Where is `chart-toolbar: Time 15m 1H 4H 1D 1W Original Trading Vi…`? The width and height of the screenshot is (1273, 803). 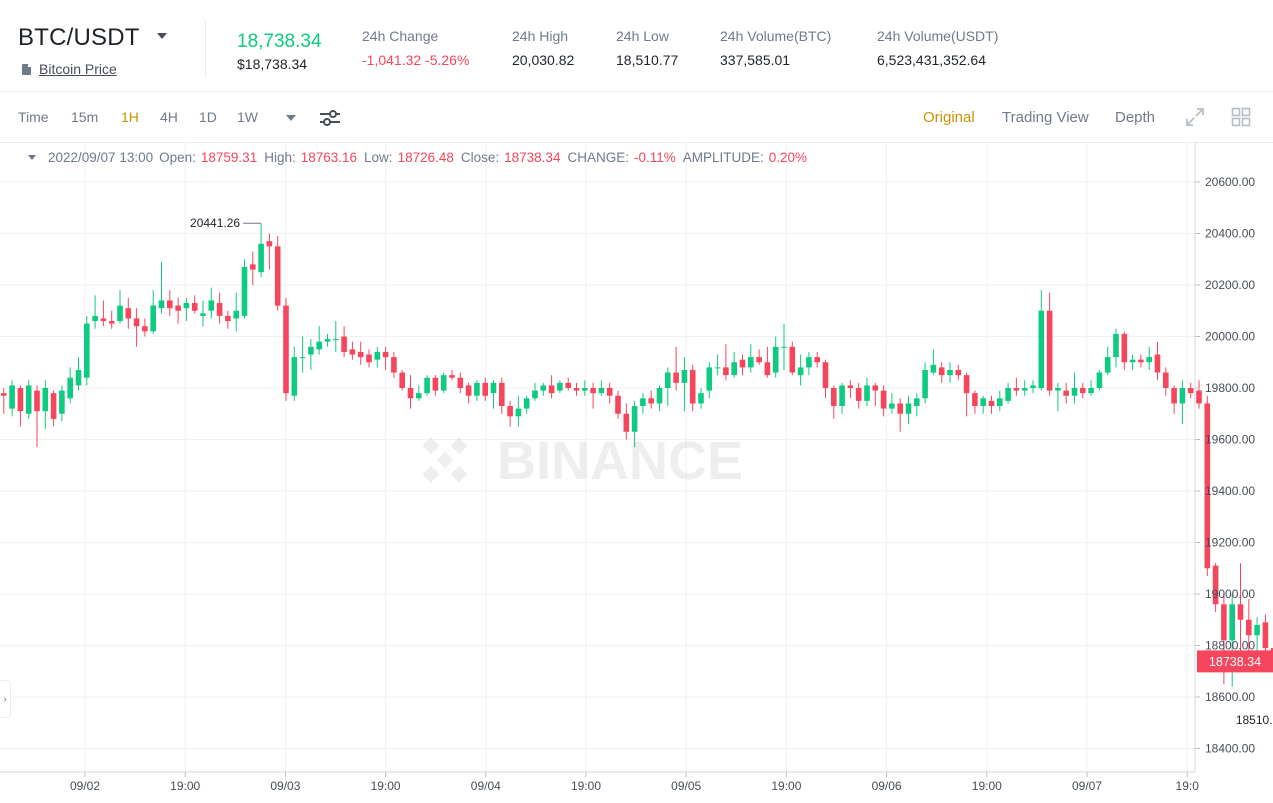 chart-toolbar: Time 15m 1H 4H 1D 1W Original Trading Vi… is located at coordinates (636, 118).